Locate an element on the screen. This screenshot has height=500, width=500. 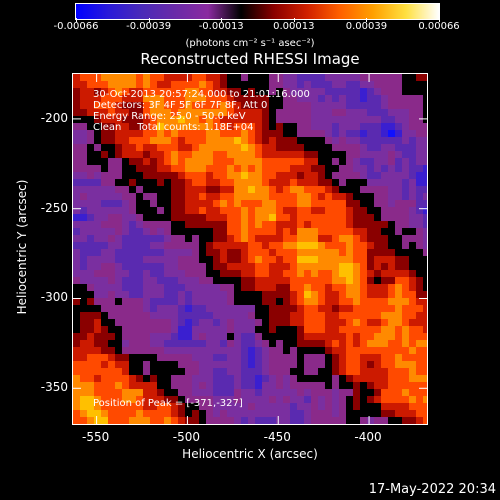
colorbar-tick-label: 0.00066 is located at coordinates (439, 26).